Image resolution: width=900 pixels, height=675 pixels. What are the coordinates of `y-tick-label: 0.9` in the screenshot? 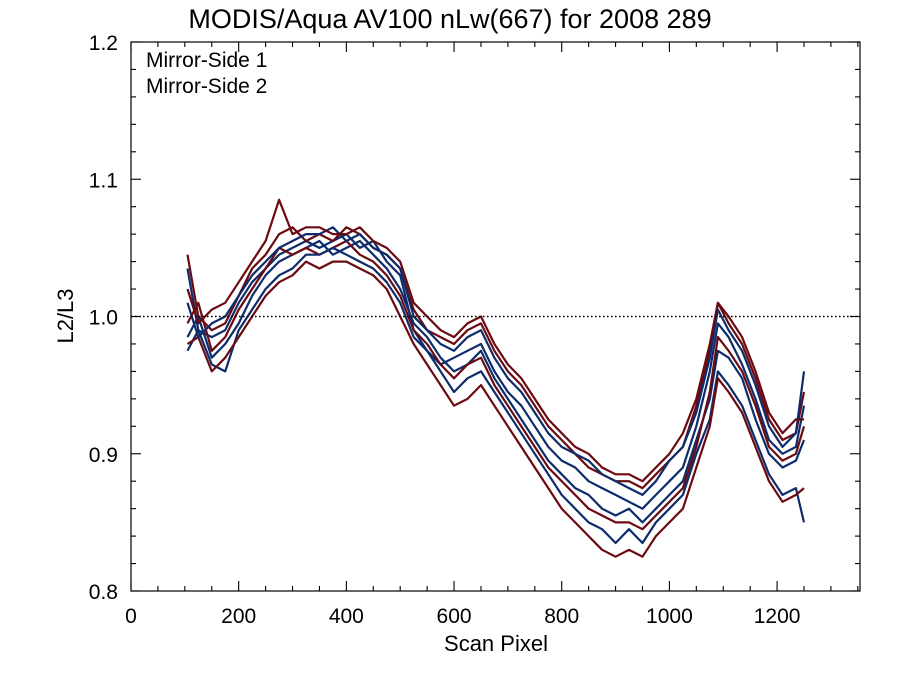 It's located at (103, 455).